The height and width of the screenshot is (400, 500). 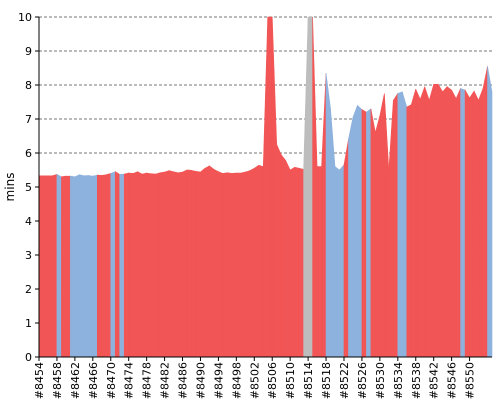 What do you see at coordinates (344, 380) in the screenshot?
I see `x-tick-label: #8522` at bounding box center [344, 380].